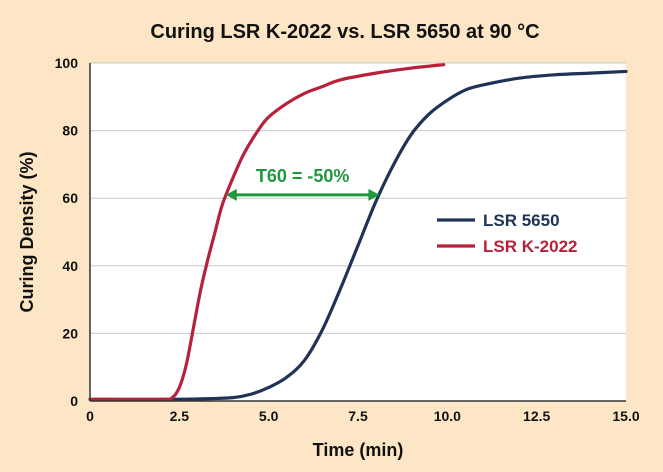  What do you see at coordinates (358, 450) in the screenshot?
I see `x-axis-title: Time (min)` at bounding box center [358, 450].